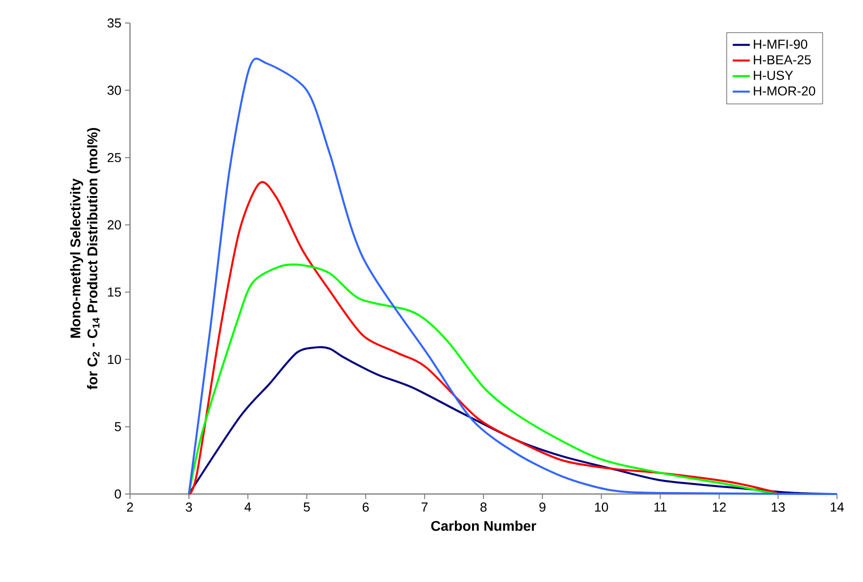  Describe the element at coordinates (719, 507) in the screenshot. I see `x-tick-label: 12` at that location.